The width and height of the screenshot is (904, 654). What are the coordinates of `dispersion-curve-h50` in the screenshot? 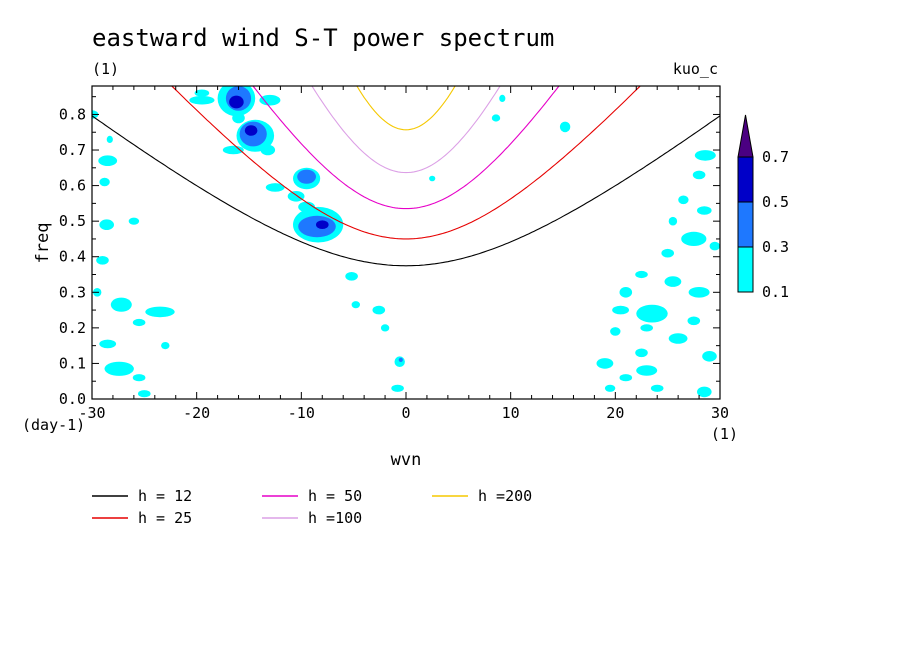 It's located at (406, 148).